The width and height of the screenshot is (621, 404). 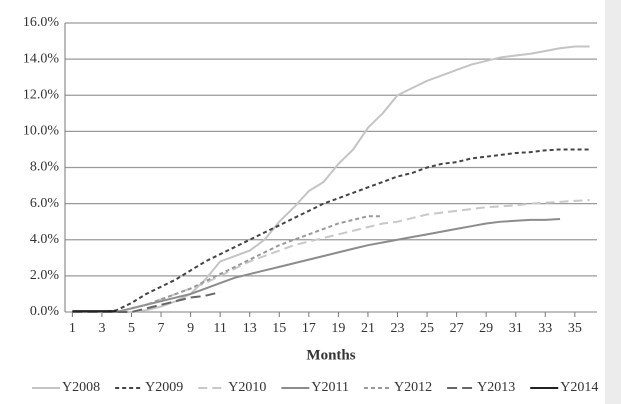 What do you see at coordinates (190, 328) in the screenshot?
I see `x-tick-label: 9` at bounding box center [190, 328].